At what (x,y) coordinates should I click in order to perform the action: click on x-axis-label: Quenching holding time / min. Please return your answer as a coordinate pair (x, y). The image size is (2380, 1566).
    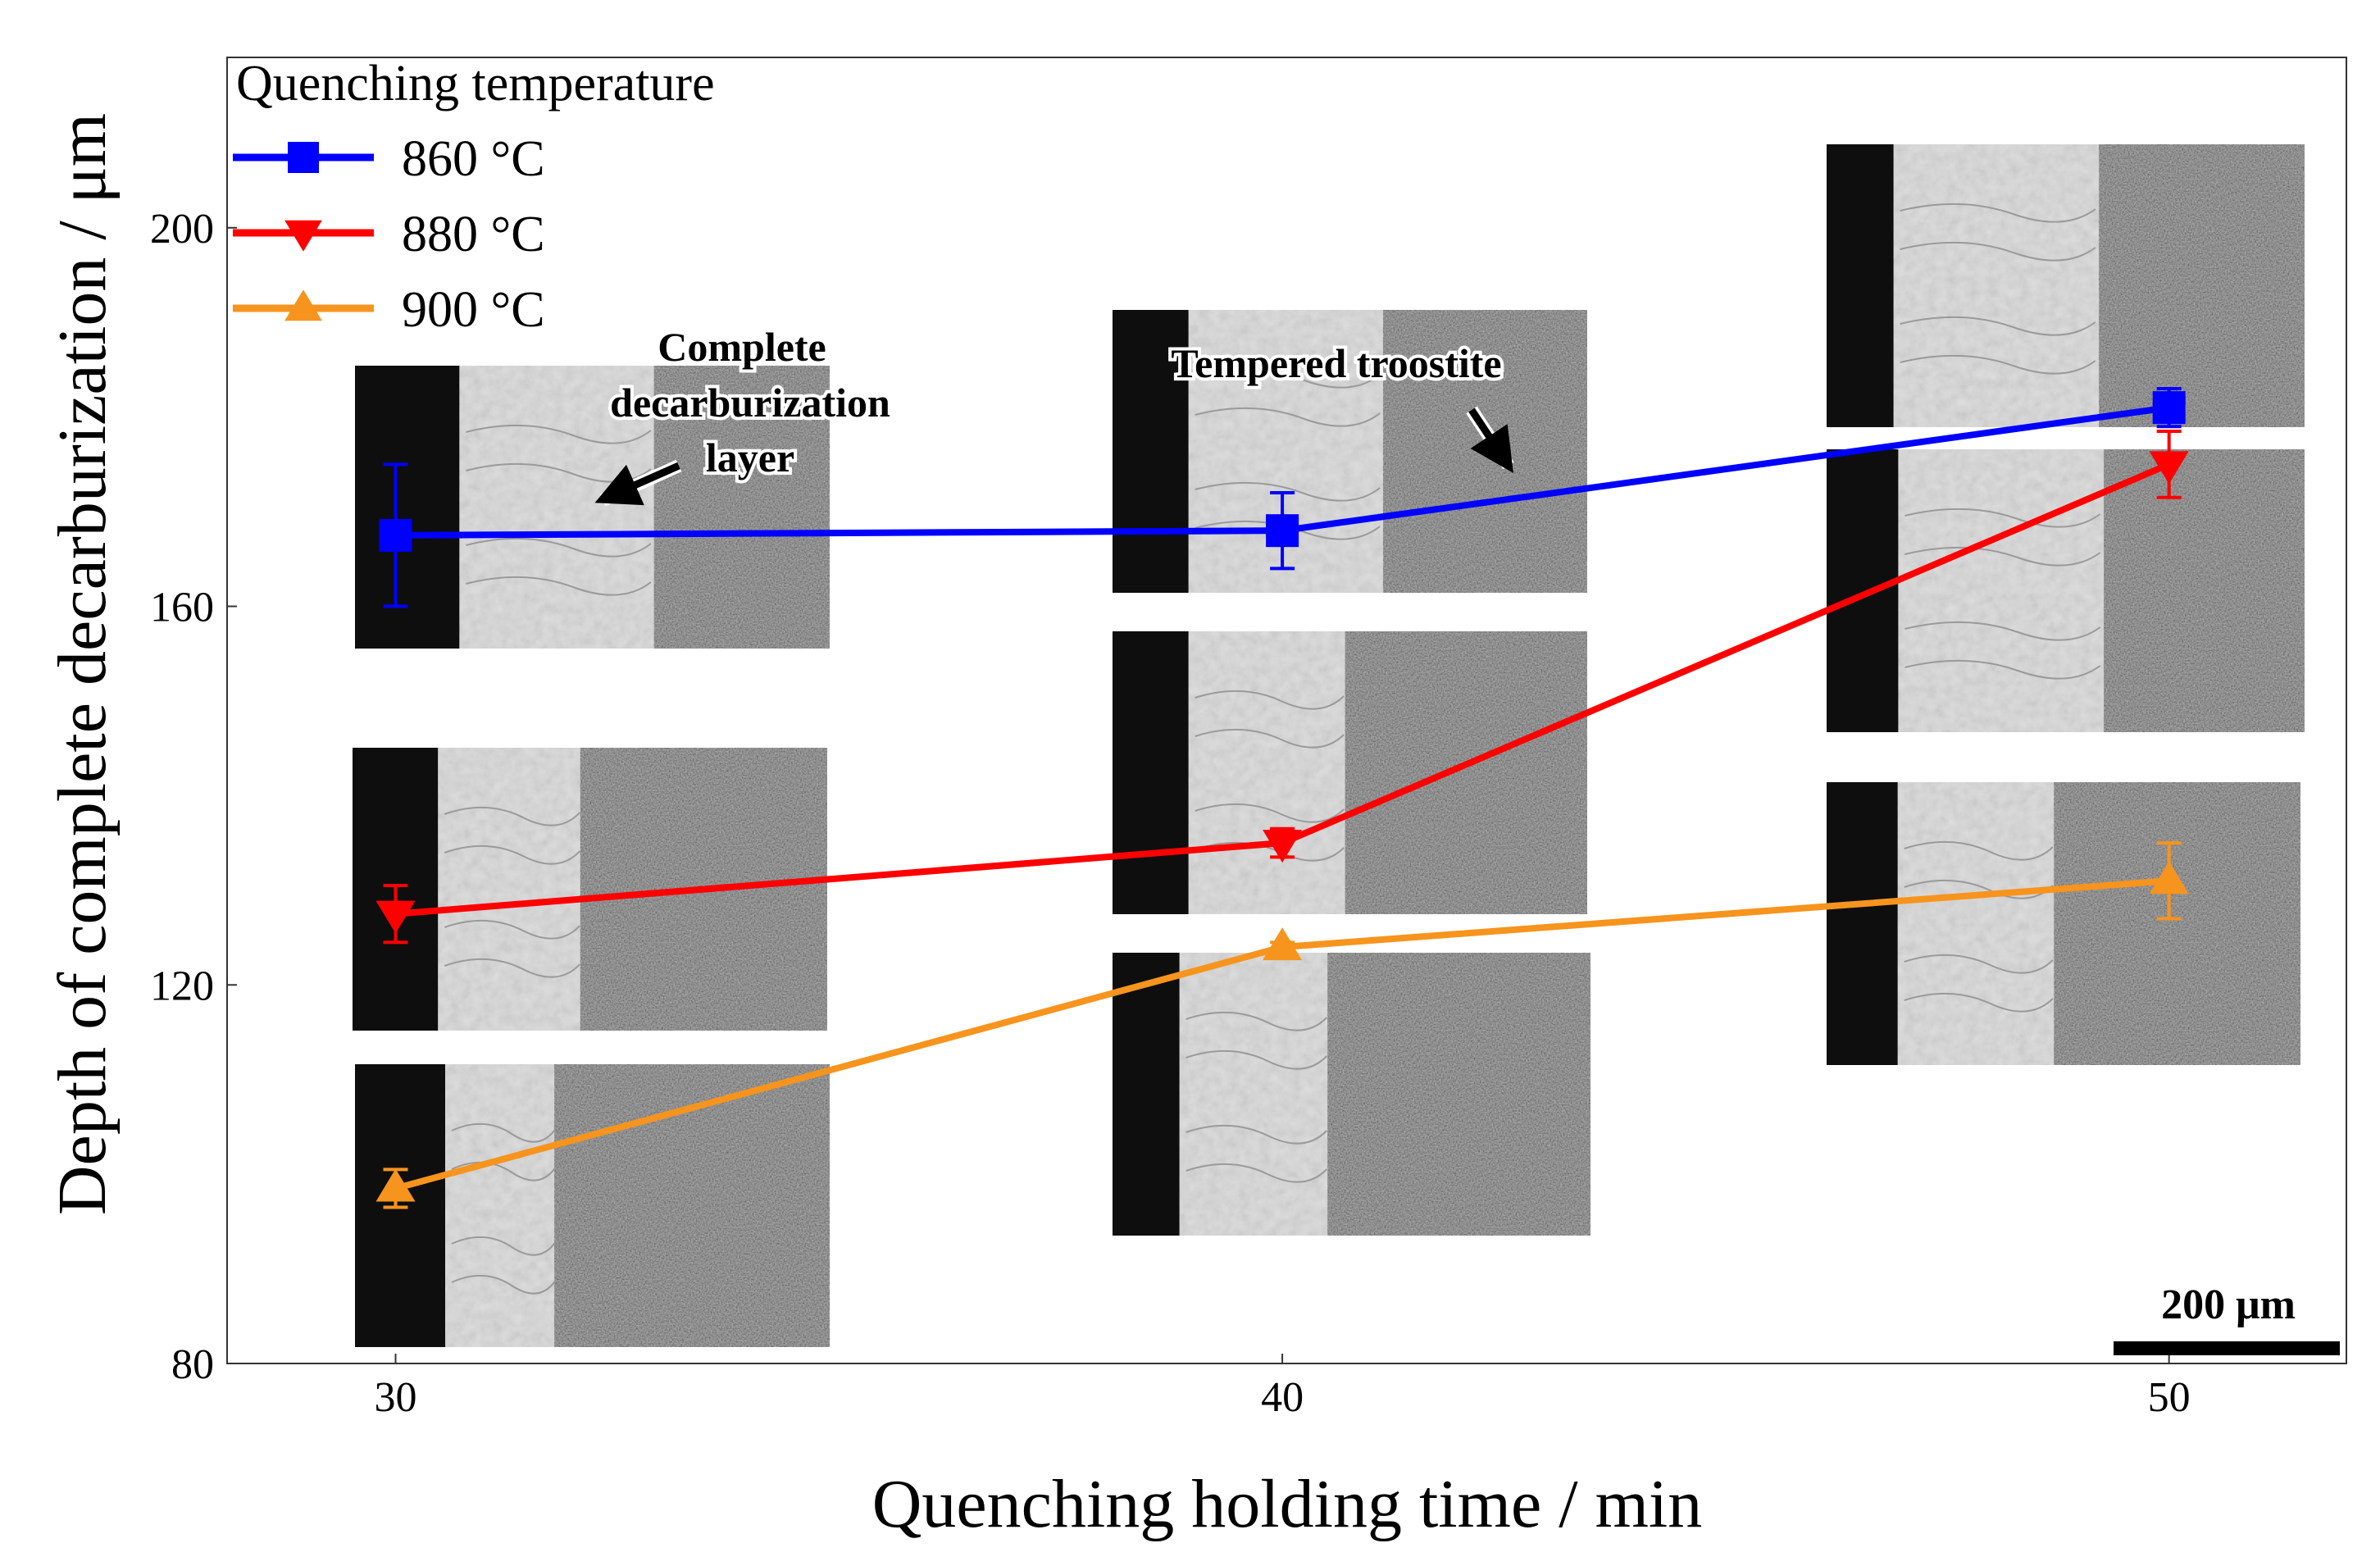
    Looking at the image, I should click on (1288, 1504).